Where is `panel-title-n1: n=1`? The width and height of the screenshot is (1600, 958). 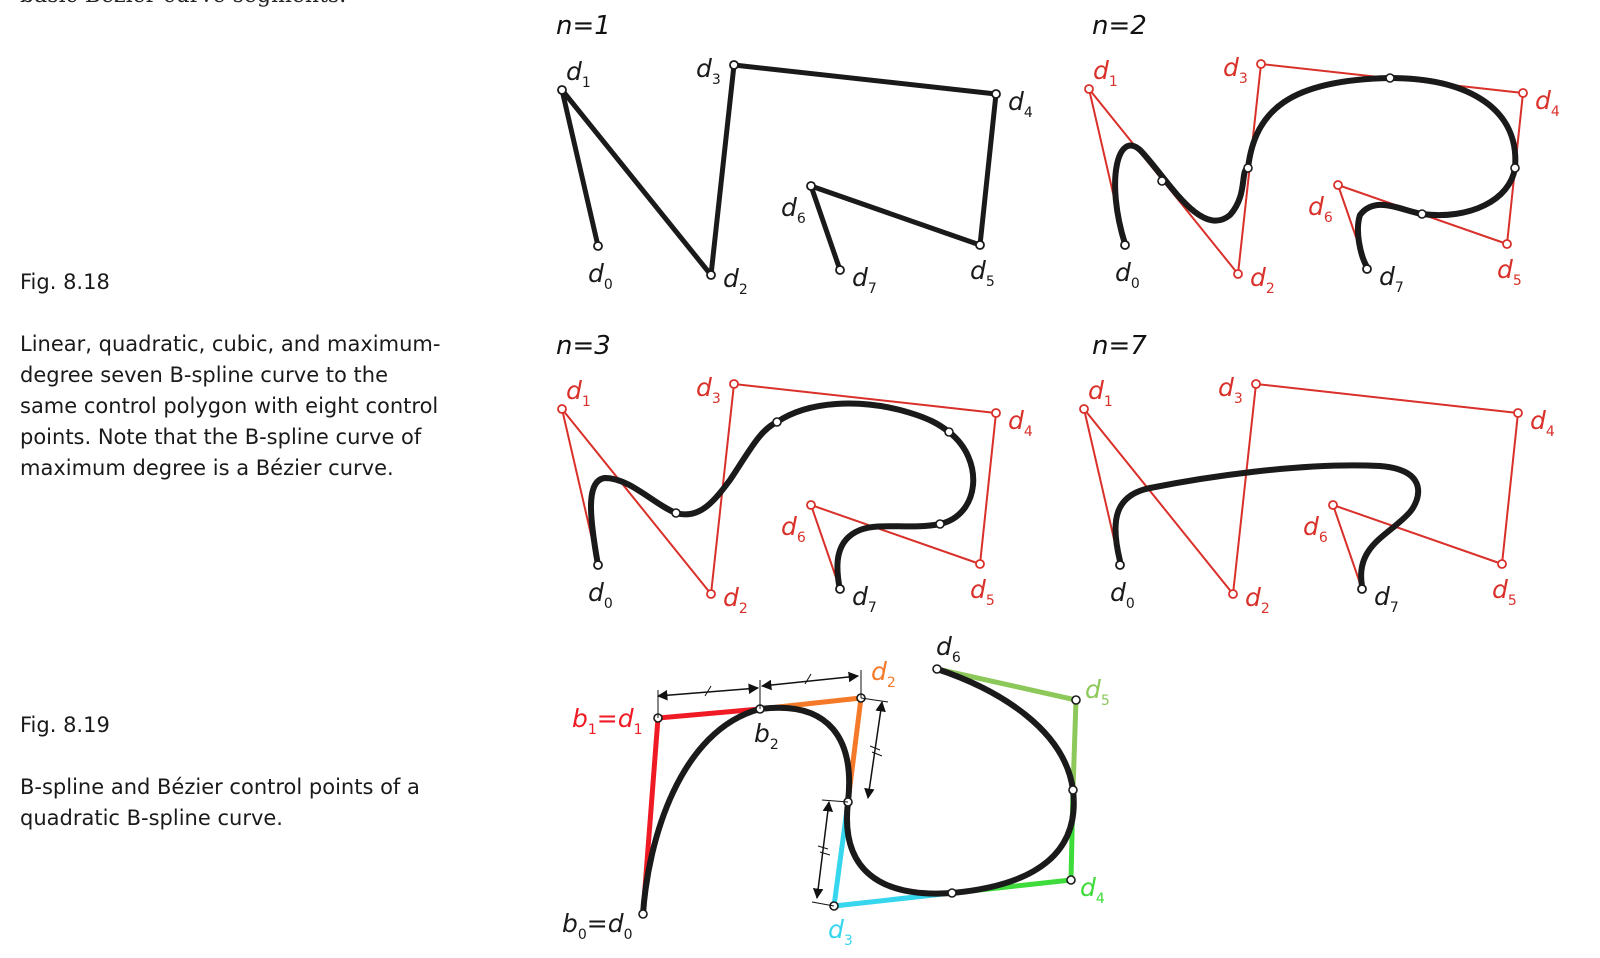 panel-title-n1: n=1 is located at coordinates (583, 26).